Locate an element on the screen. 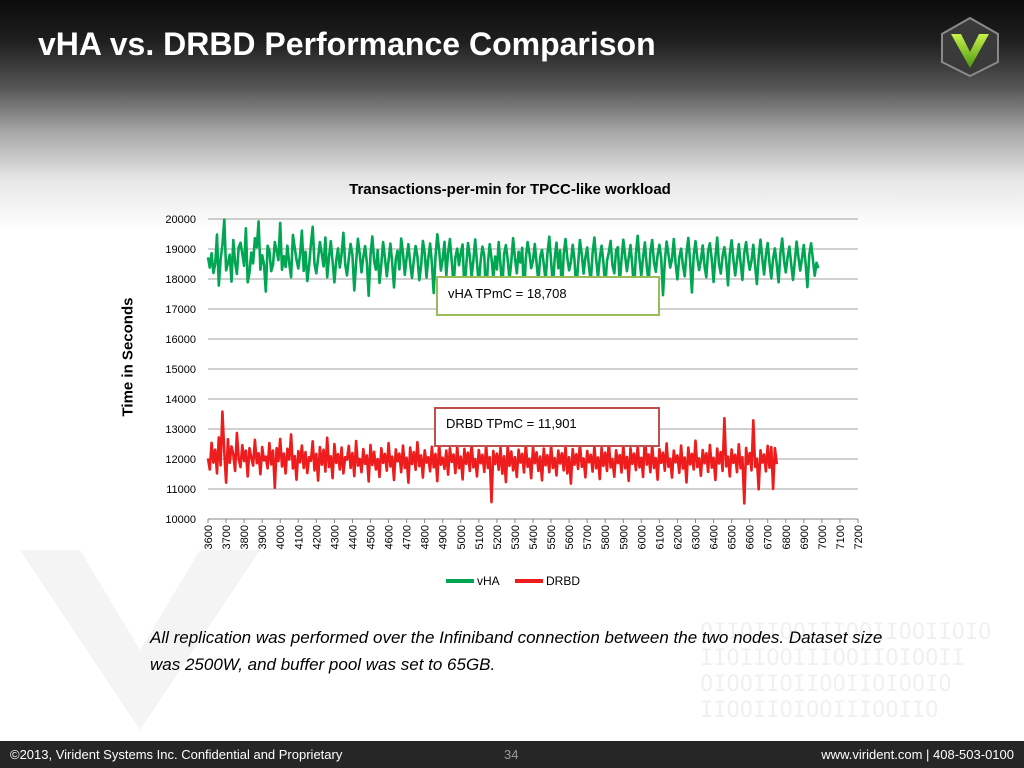 This screenshot has height=768, width=1024. footer-contact: www.virident.com | 408-503-0100 is located at coordinates (917, 754).